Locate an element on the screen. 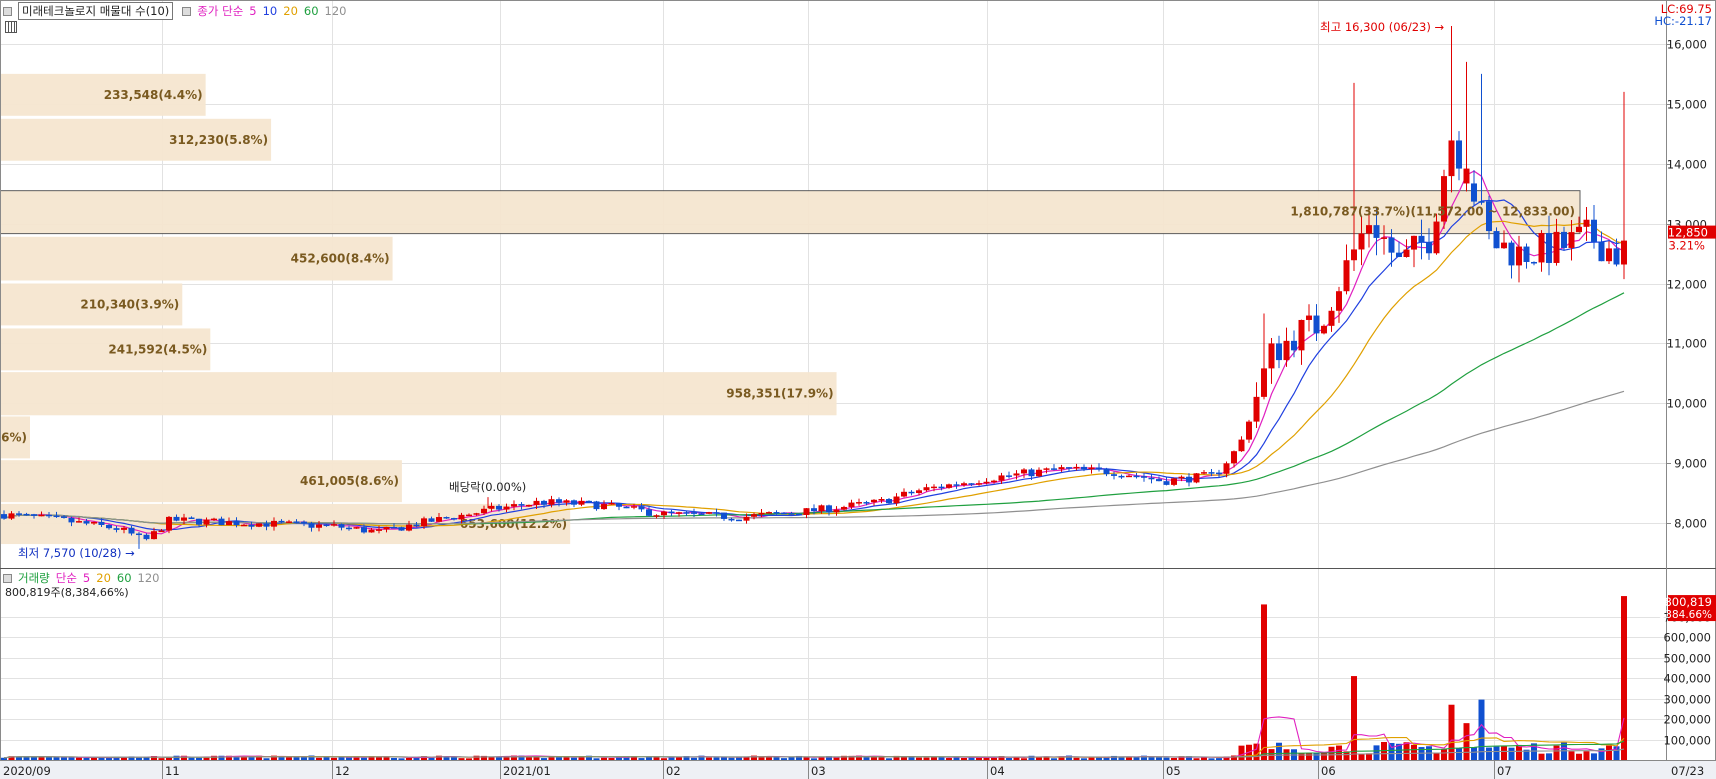 This screenshot has height=779, width=1716. ma-legend-icon is located at coordinates (187, 11).